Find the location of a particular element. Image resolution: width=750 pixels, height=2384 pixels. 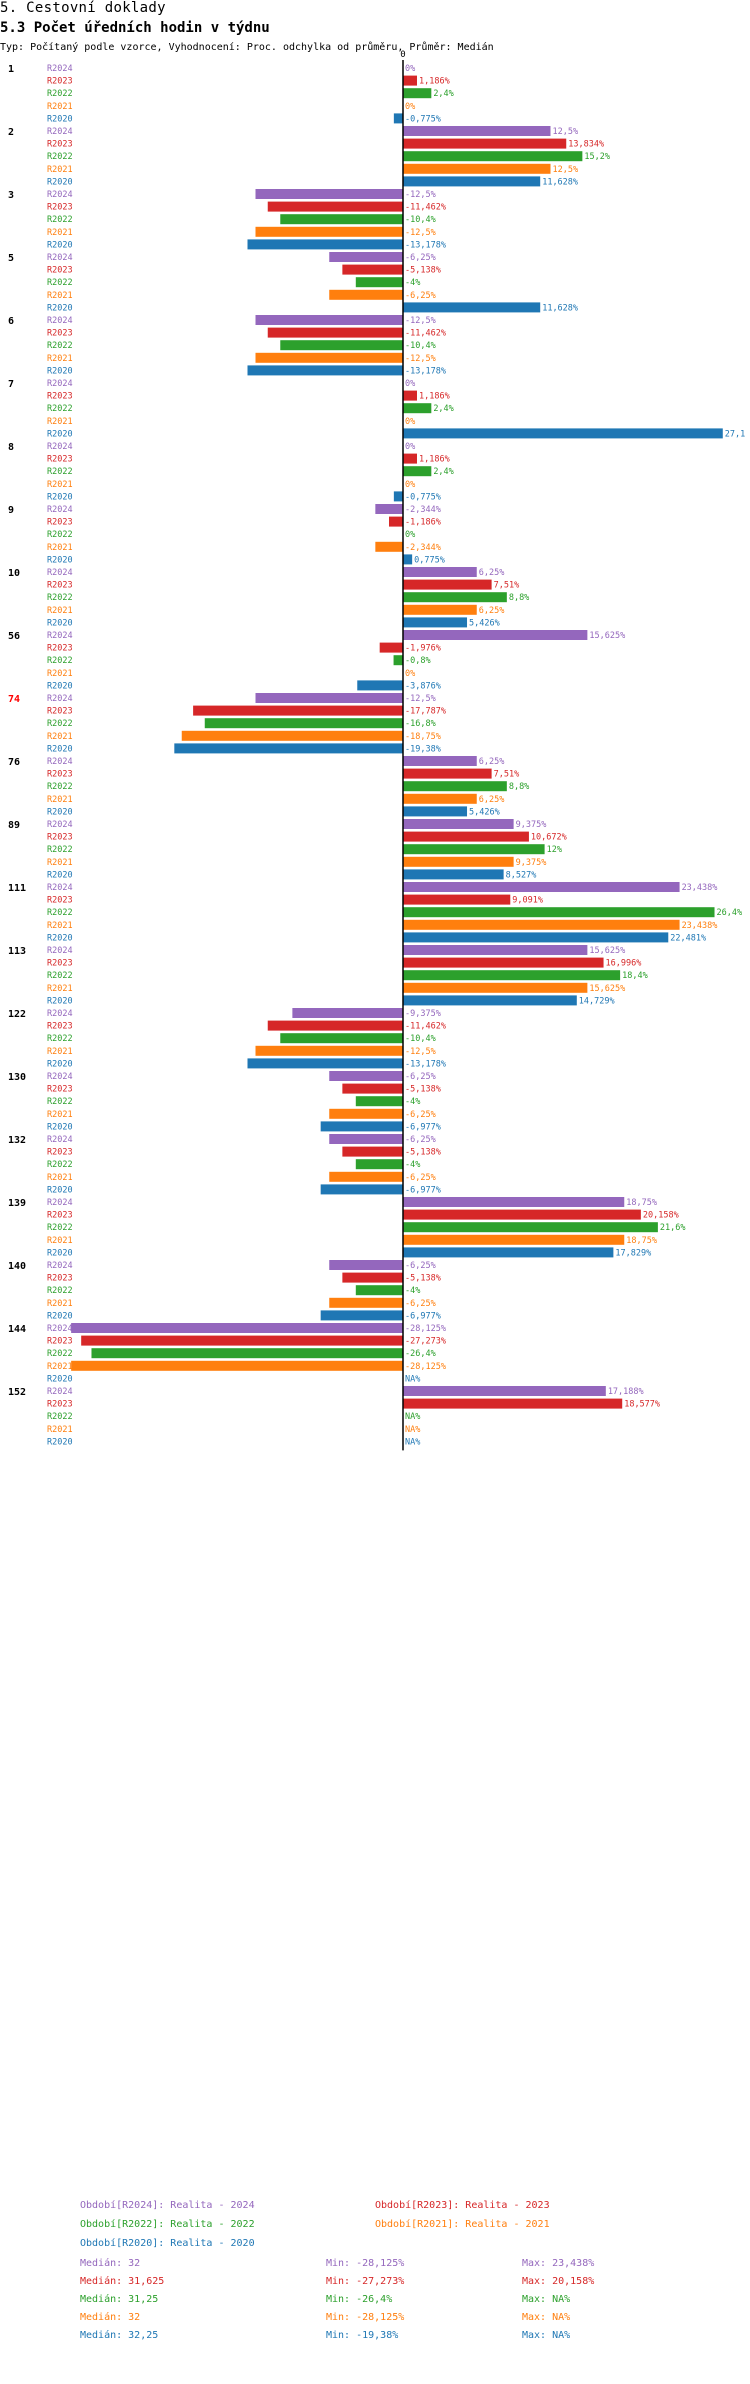

series-label-122-r2023: R2023 is located at coordinates (60, 1027).